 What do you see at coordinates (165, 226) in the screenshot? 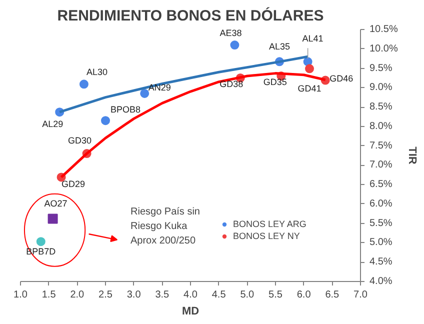
I see `annotation: Riesgo País sin Riesgo Kuka Aprox 200/250` at bounding box center [165, 226].